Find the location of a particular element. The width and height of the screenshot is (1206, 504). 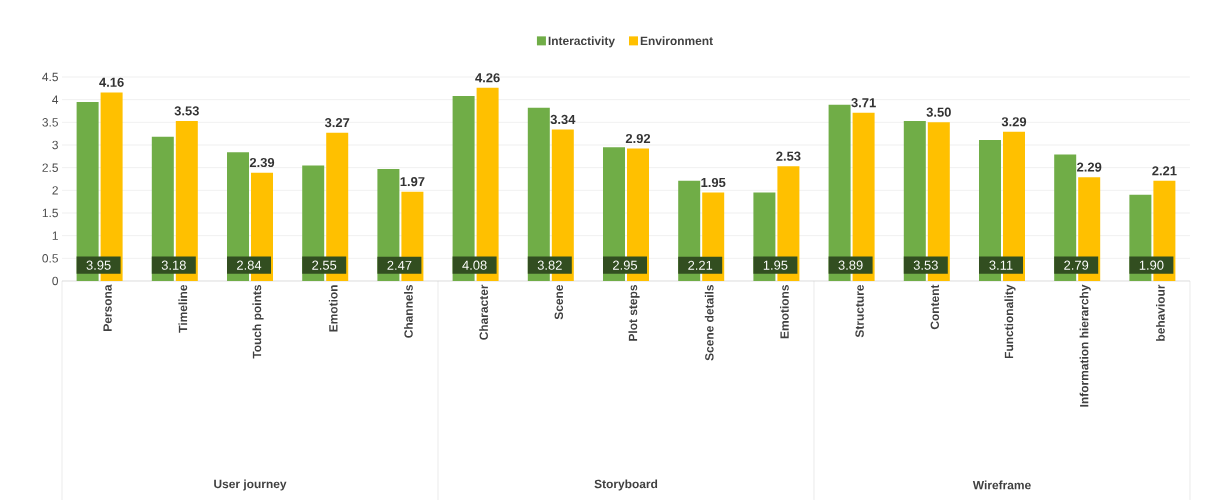

legend-label: Interactivity is located at coordinates (581, 42).